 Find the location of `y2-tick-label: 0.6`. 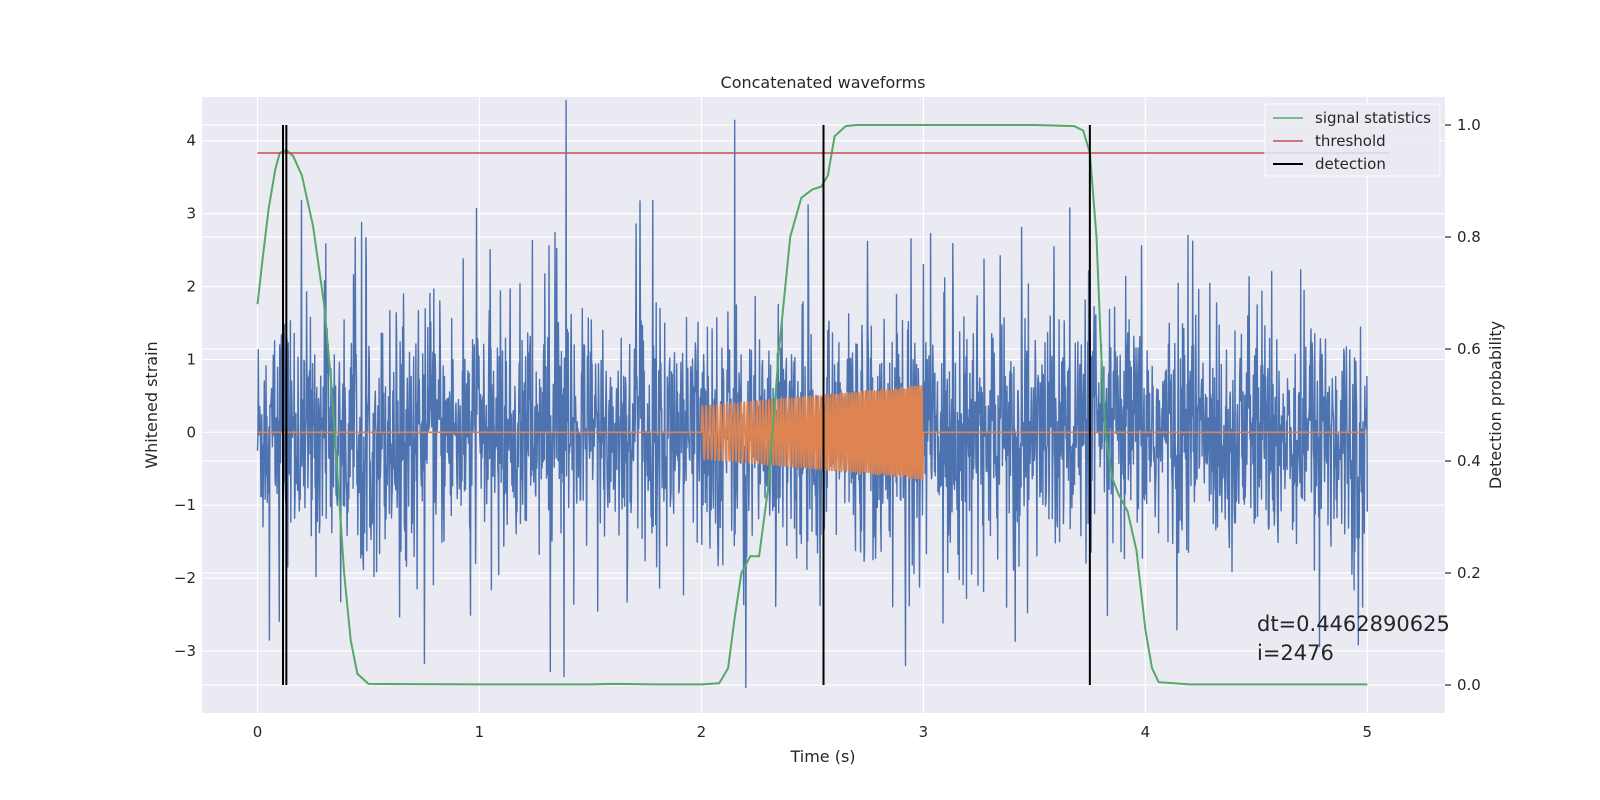

y2-tick-label: 0.6 is located at coordinates (1469, 349).